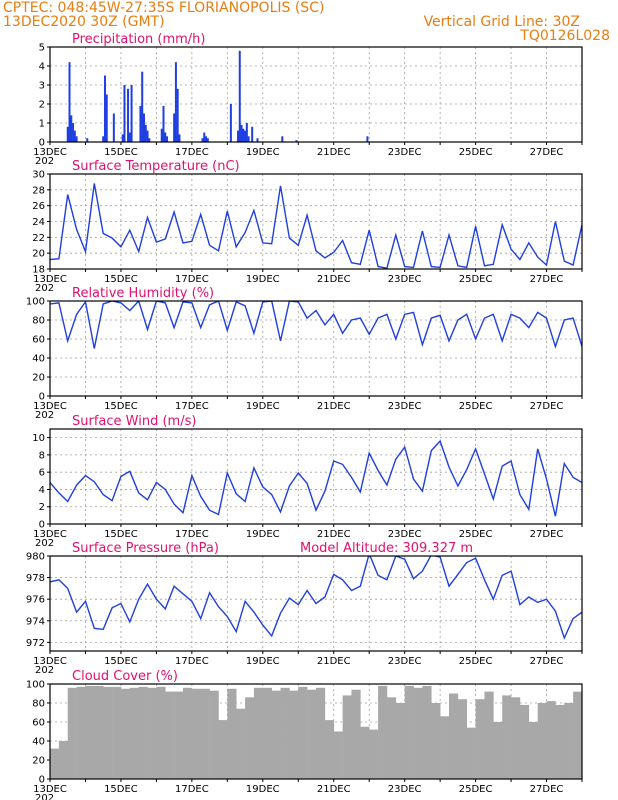 This screenshot has width=618, height=800. I want to click on y-tick-label: 100, so click(35, 685).